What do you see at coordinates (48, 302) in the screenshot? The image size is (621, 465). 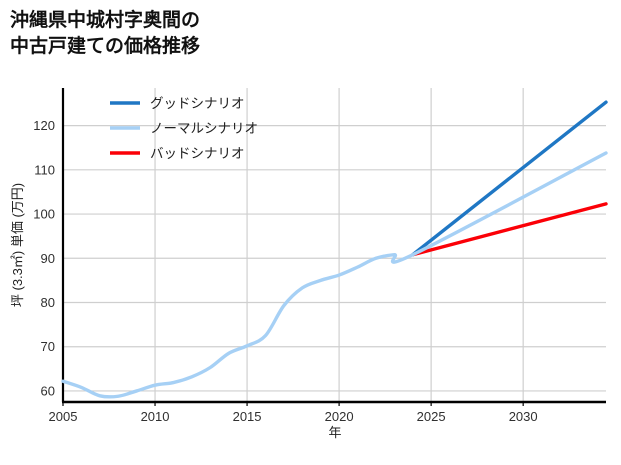 I see `y-tick-label: 80` at bounding box center [48, 302].